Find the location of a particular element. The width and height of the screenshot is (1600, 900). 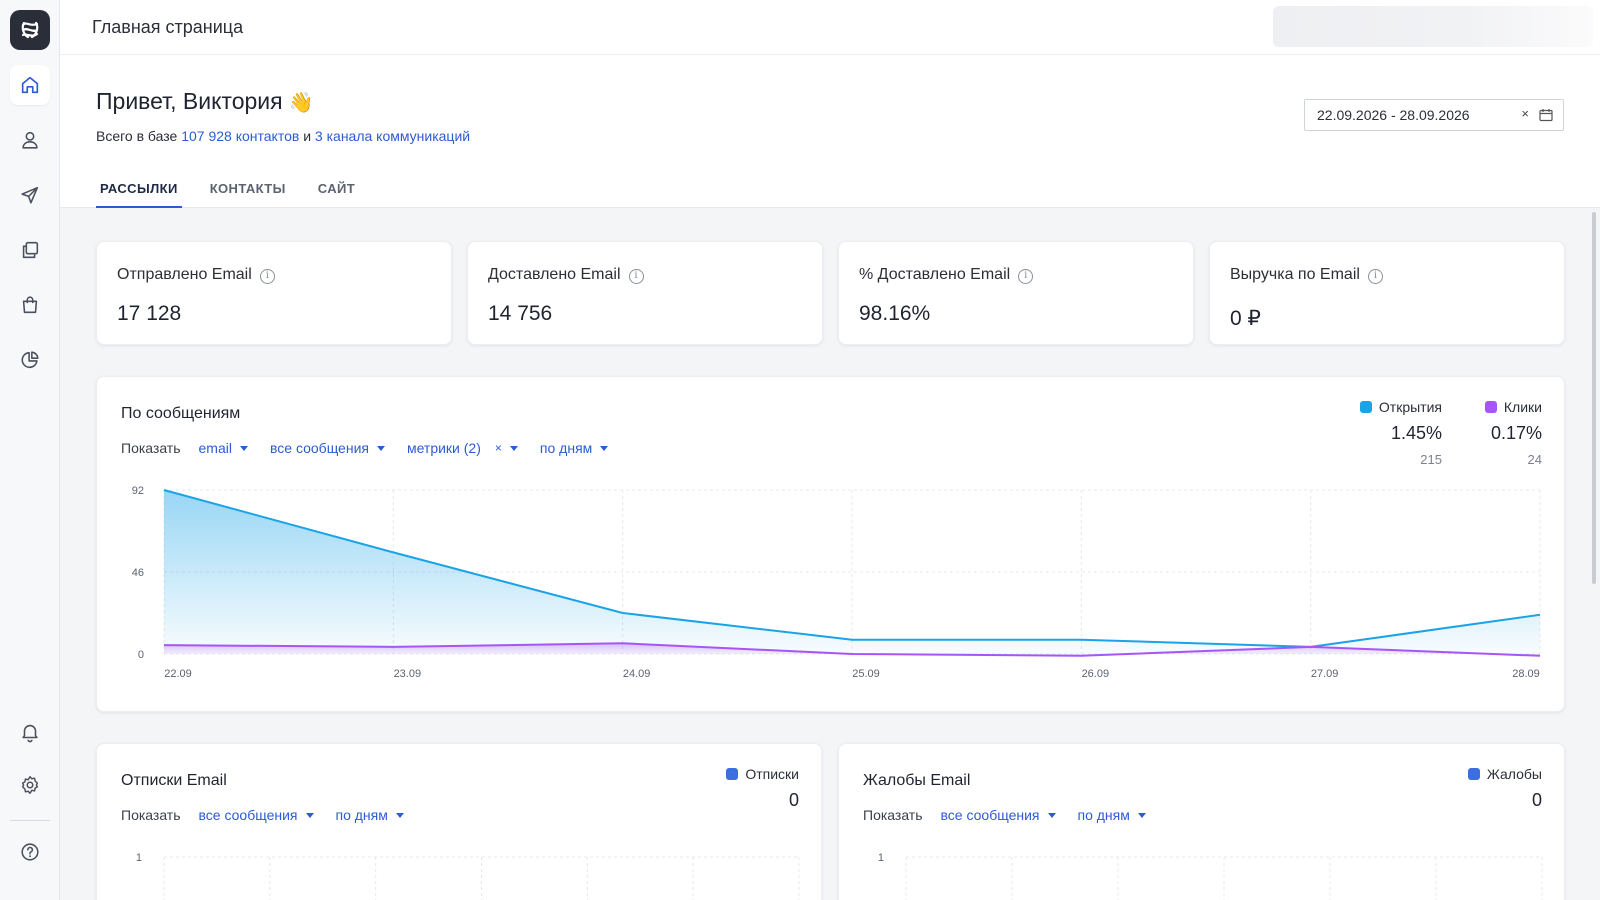

legend-label: Отписки is located at coordinates (772, 774).